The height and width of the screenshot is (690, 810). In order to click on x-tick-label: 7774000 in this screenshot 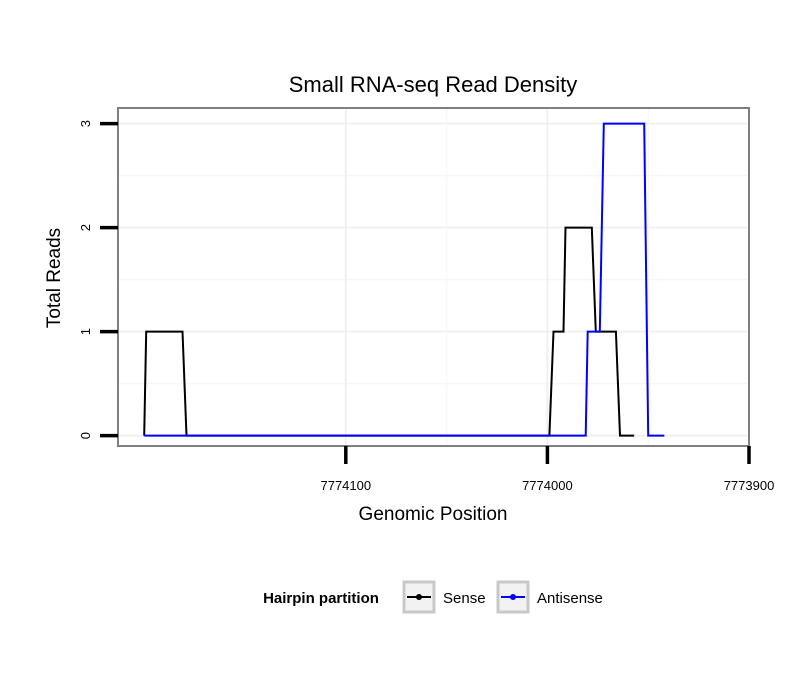, I will do `click(547, 485)`.